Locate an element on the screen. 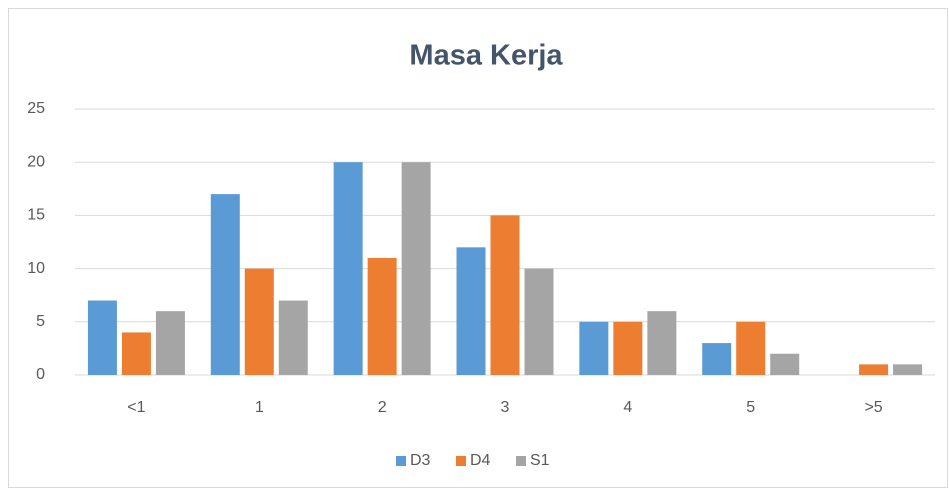  legend-label: D4 is located at coordinates (480, 460).